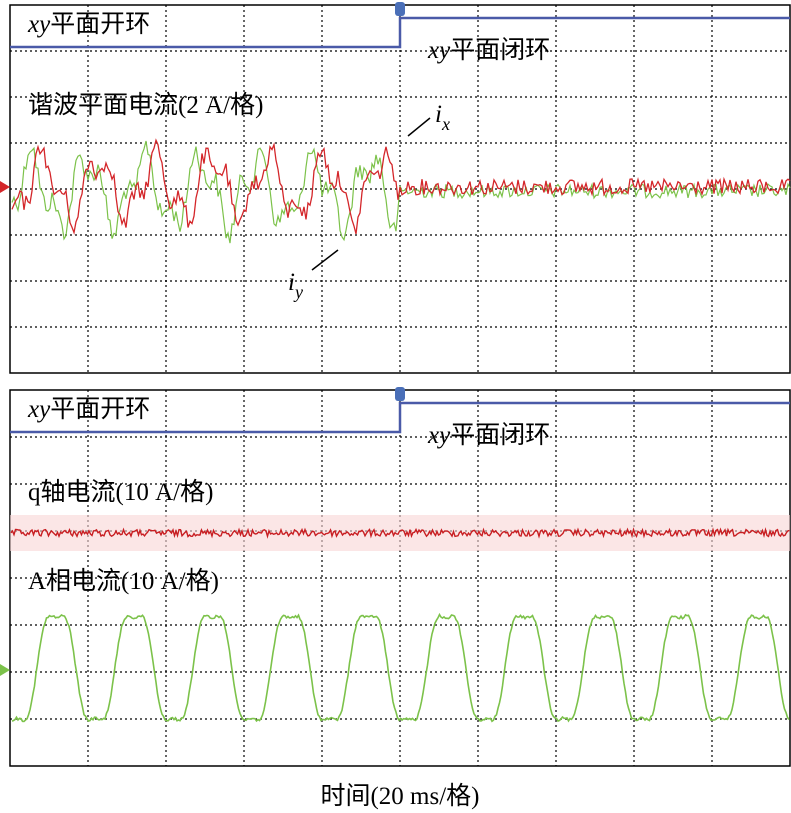 The width and height of the screenshot is (791, 813). I want to click on trace-q, so click(400, 533).